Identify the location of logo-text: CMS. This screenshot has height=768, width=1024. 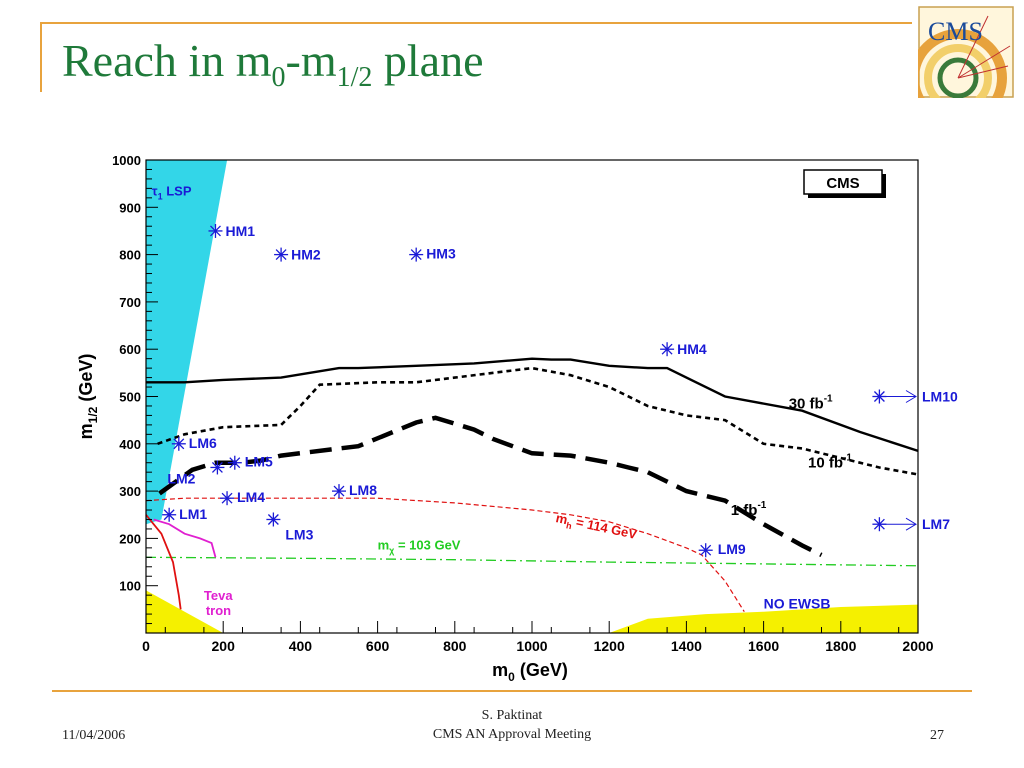
(955, 31).